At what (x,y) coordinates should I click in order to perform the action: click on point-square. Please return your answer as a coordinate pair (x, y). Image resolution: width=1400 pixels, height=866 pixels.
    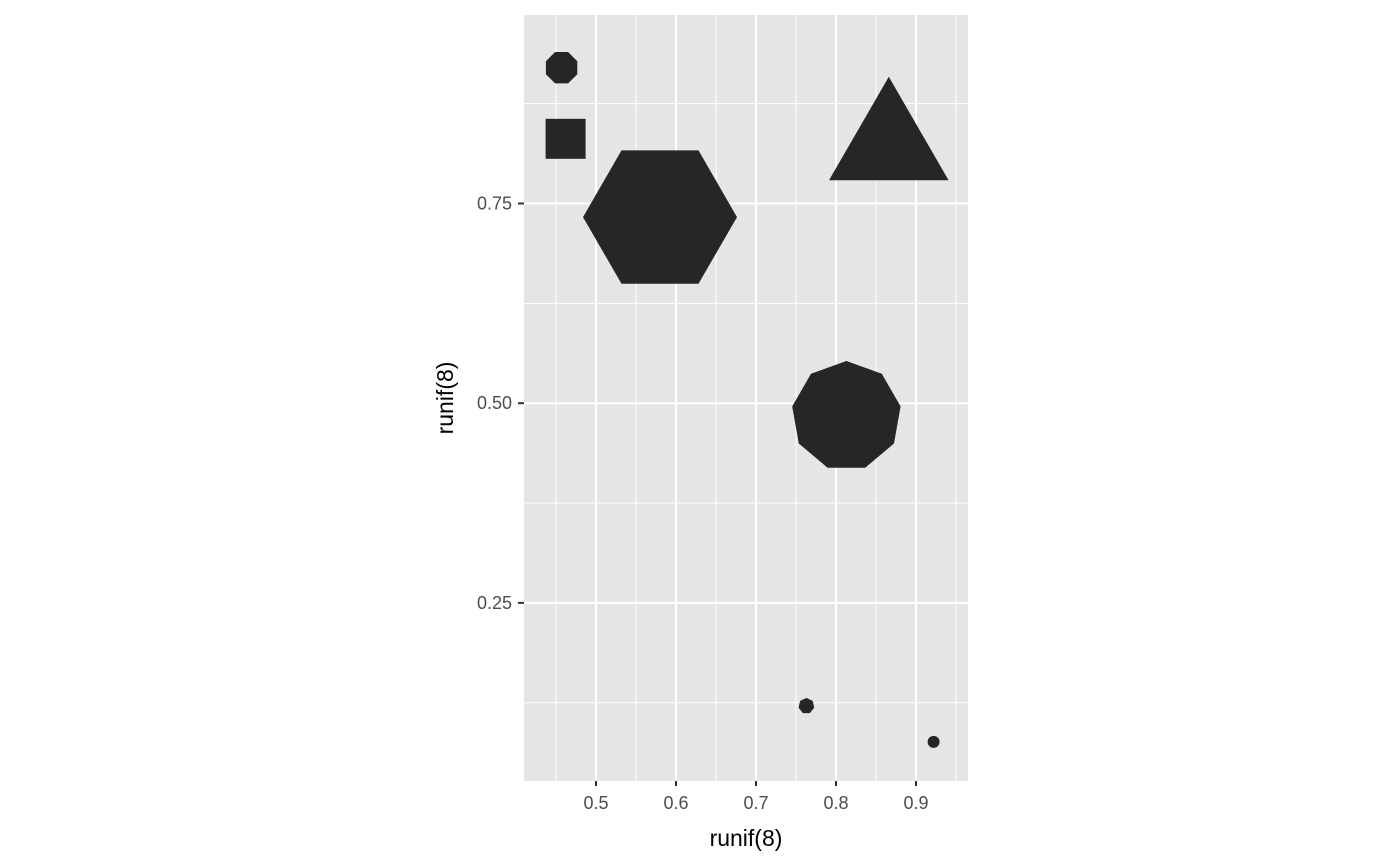
    Looking at the image, I should click on (565, 138).